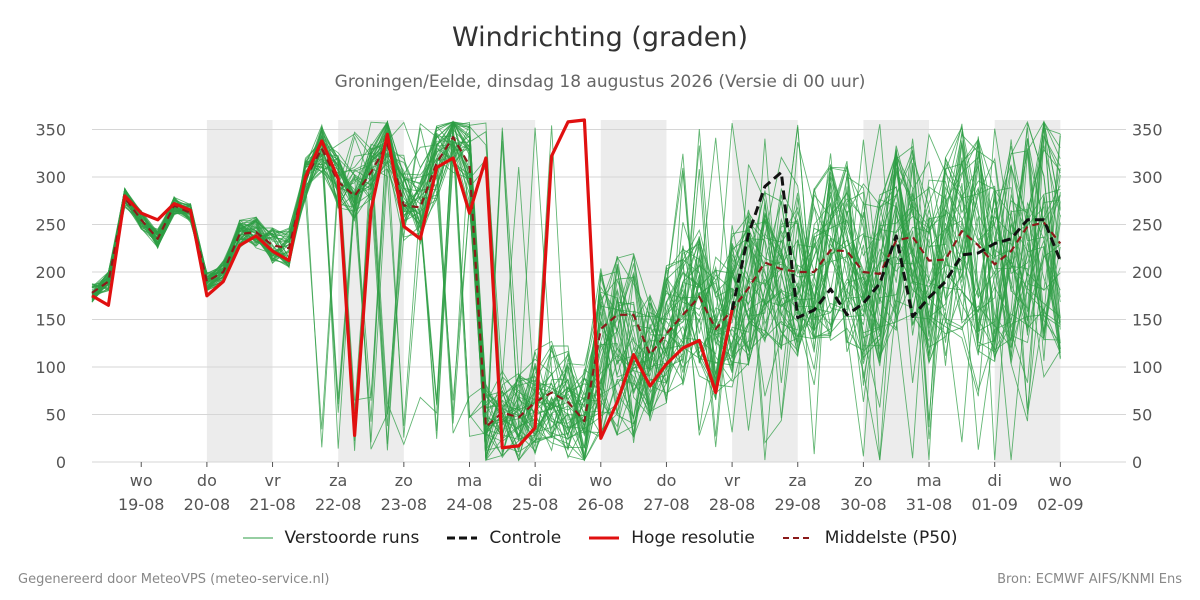 The height and width of the screenshot is (600, 1200). Describe the element at coordinates (929, 504) in the screenshot. I see `x-tick-date: 31-08` at that location.